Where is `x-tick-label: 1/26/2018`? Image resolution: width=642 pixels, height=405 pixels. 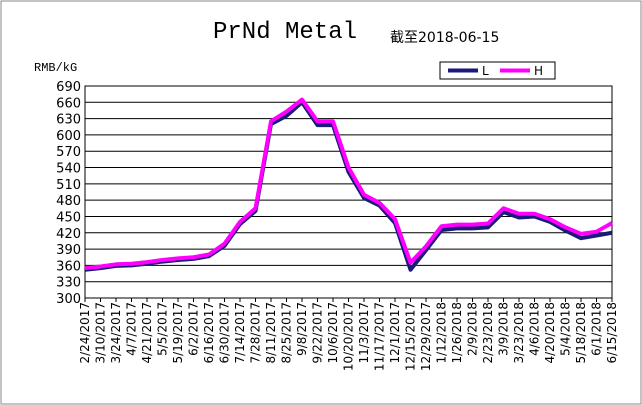 x-tick-label: 1/26/2018 is located at coordinates (457, 333).